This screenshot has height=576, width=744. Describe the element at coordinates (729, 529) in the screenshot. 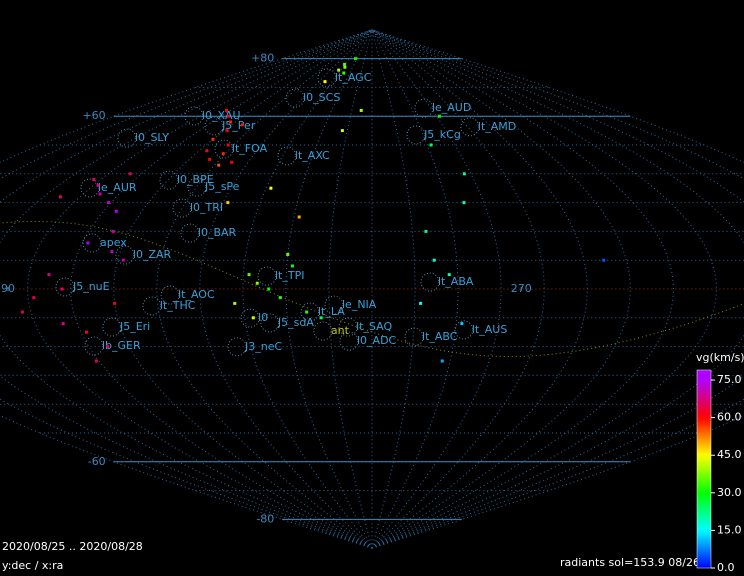

I see `colorbar-tick-label: 15.0` at that location.